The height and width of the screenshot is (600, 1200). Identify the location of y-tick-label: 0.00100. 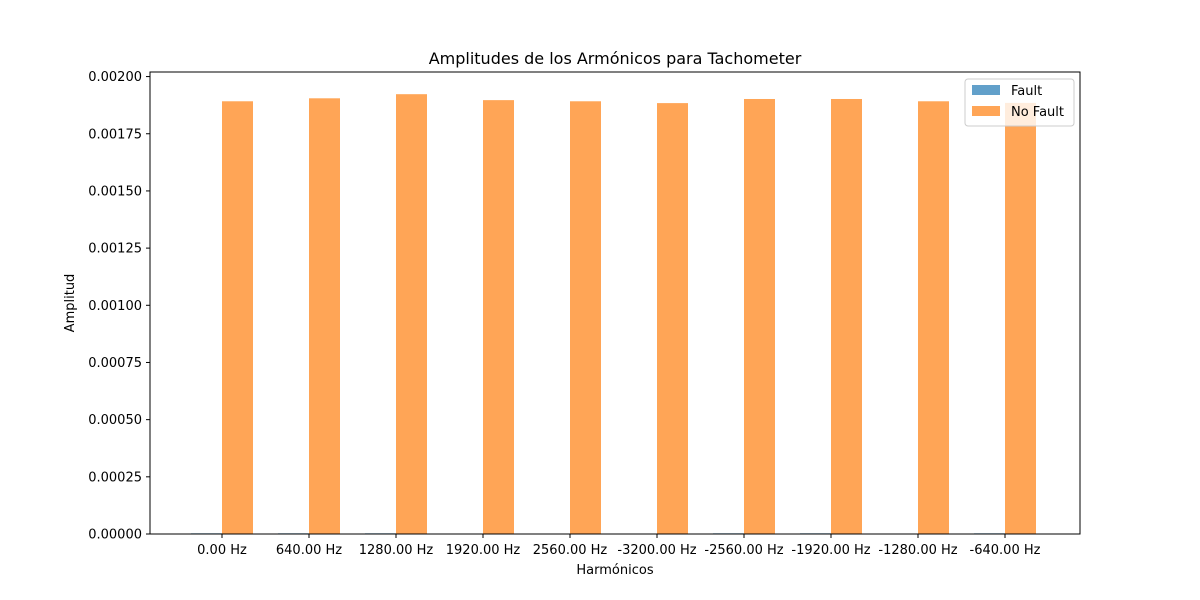
(115, 306).